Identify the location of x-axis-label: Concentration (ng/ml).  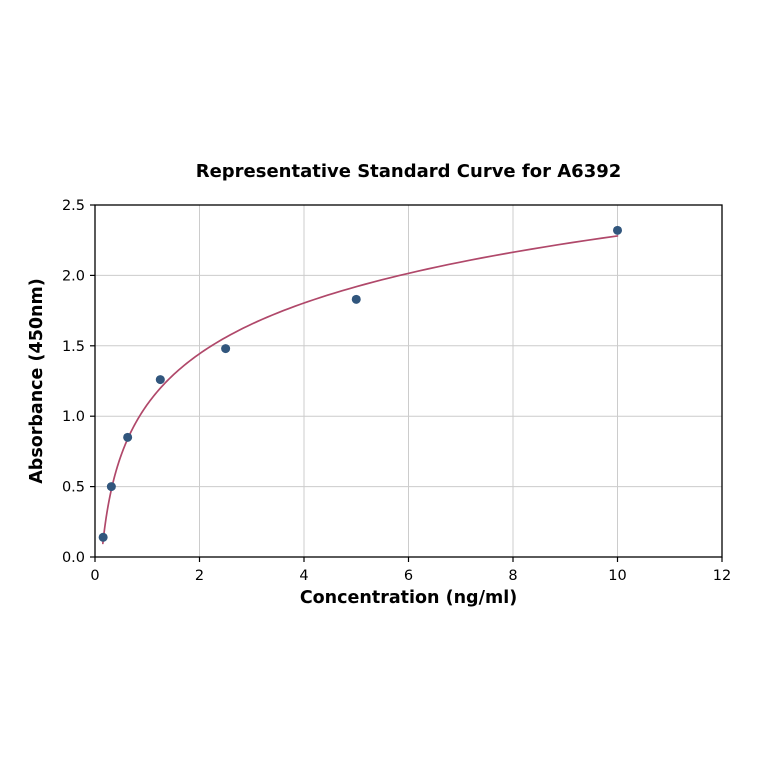
(408, 598).